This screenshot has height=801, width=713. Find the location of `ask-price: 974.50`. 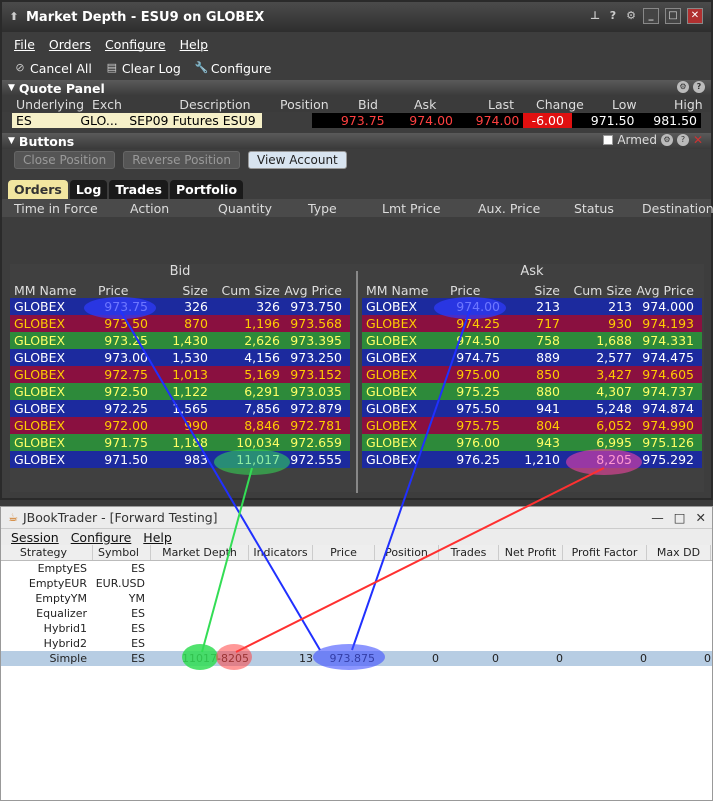

ask-price: 974.50 is located at coordinates (478, 340).